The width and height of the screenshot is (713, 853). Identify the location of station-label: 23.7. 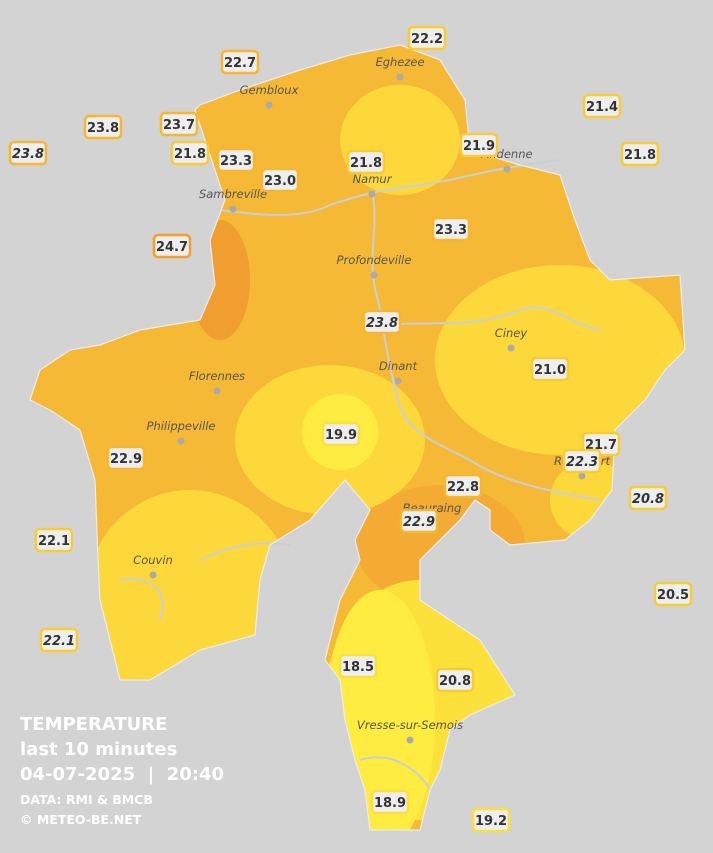
(179, 124).